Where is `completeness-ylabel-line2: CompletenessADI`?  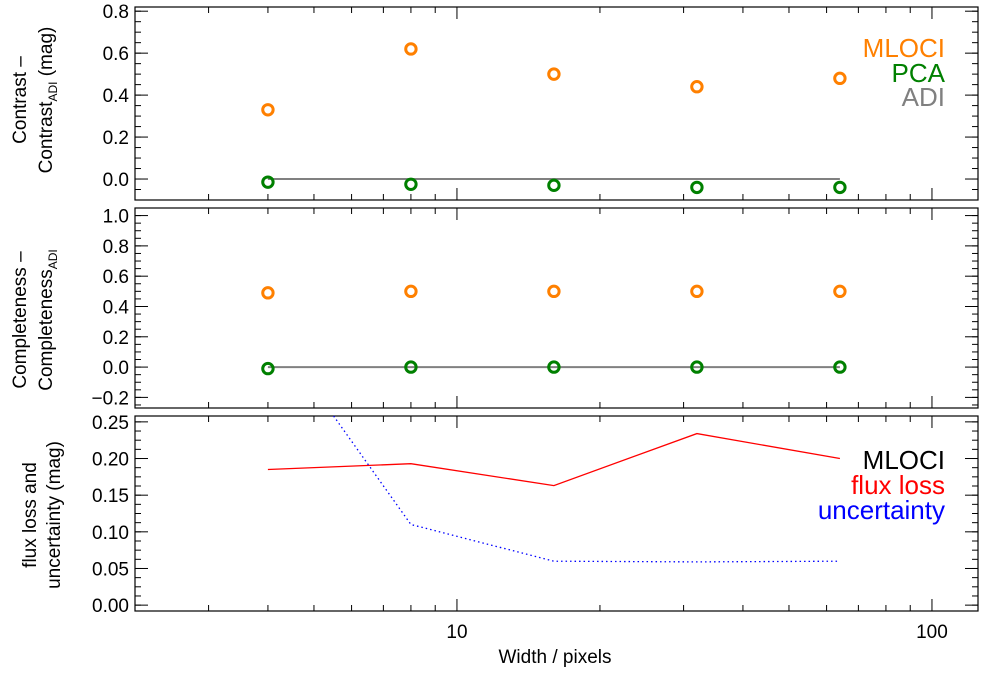
completeness-ylabel-line2: CompletenessADI is located at coordinates (48, 319).